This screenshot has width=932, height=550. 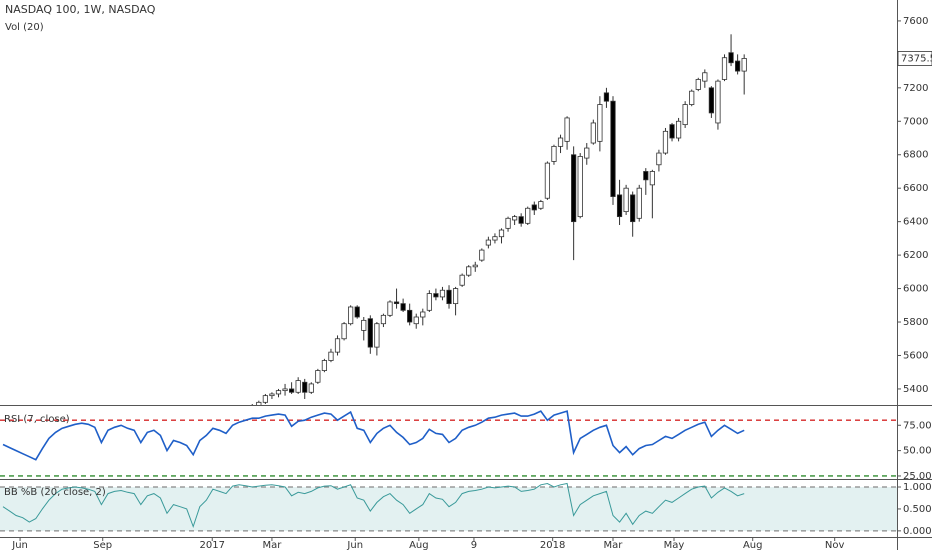 What do you see at coordinates (835, 545) in the screenshot?
I see `x-tick-label: Nov` at bounding box center [835, 545].